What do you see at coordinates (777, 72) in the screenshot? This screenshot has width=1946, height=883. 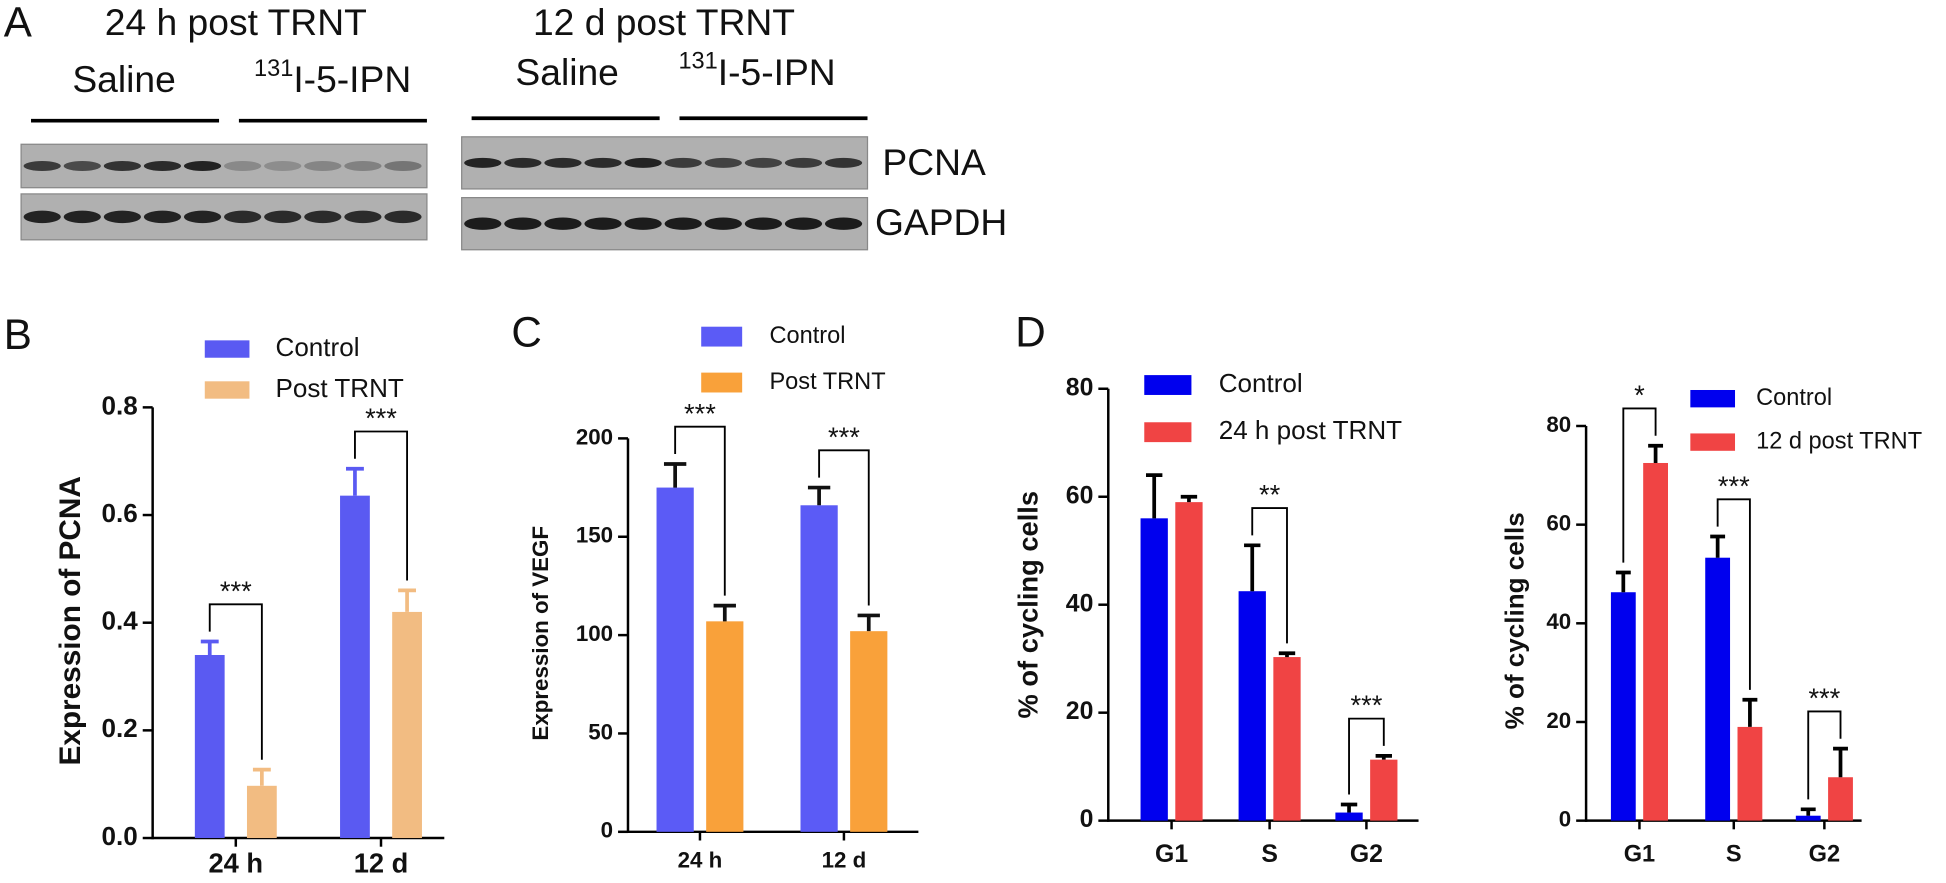 I see `group-text: I-5-IPN` at bounding box center [777, 72].